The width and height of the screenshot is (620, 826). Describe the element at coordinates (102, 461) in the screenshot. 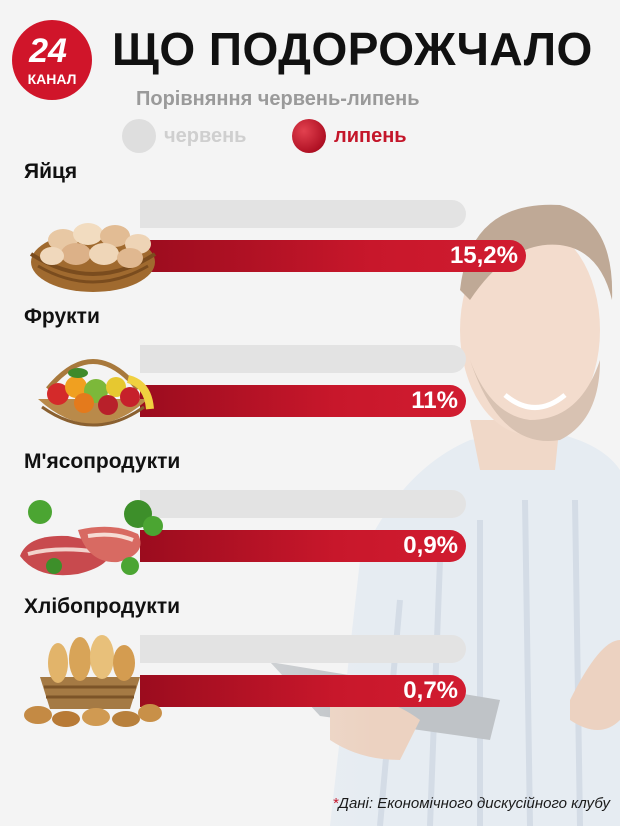

I see `category-label: М'ясопродукти` at that location.